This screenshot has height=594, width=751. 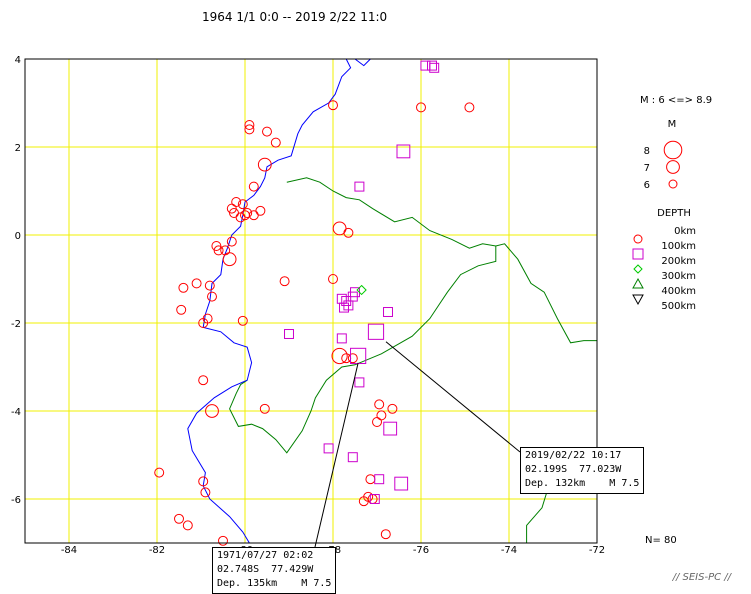 What do you see at coordinates (661, 540) in the screenshot?
I see `event-count: N= 80` at bounding box center [661, 540].